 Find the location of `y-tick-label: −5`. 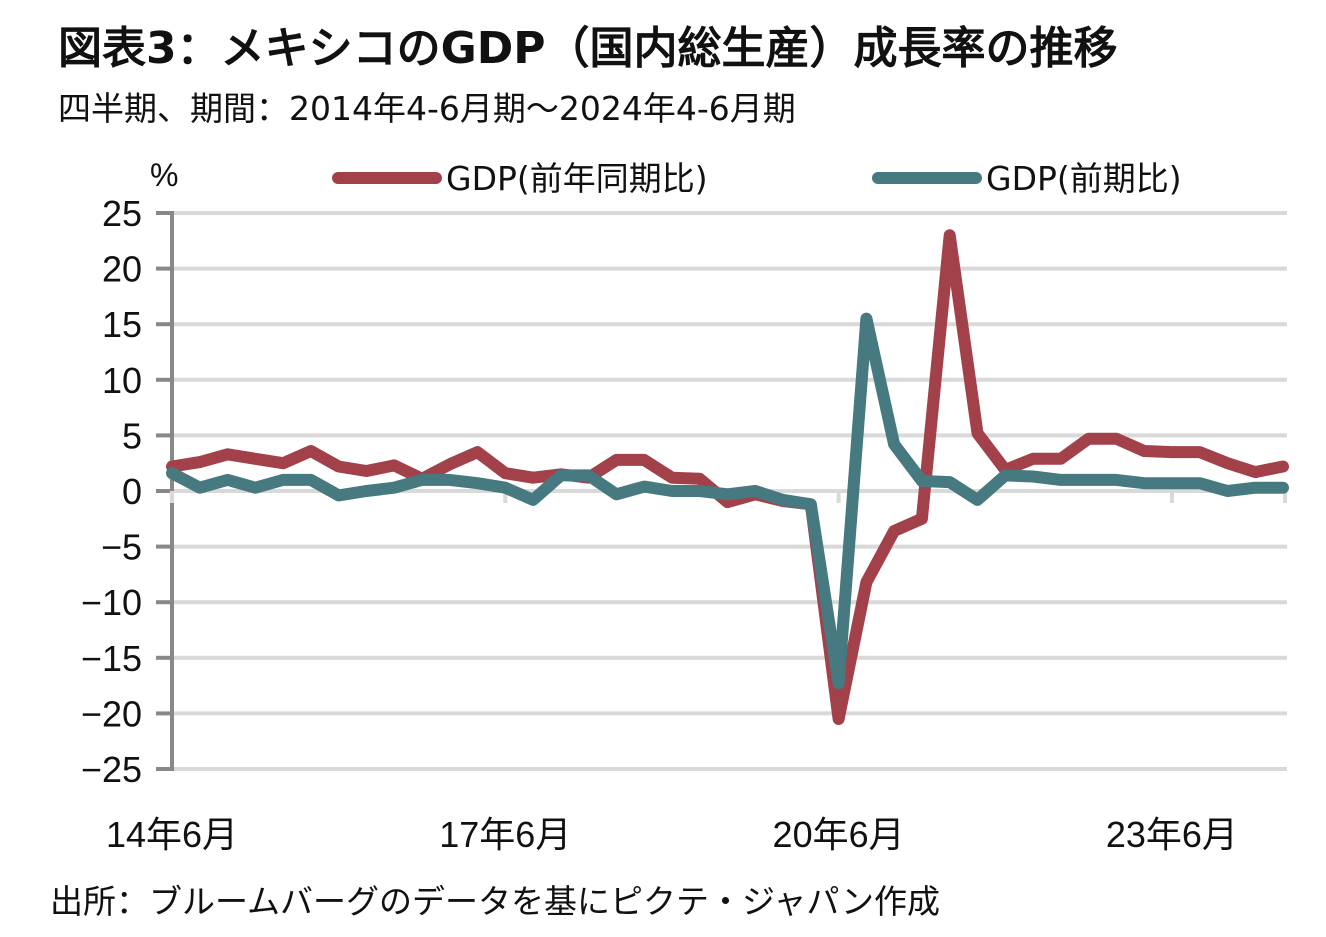

y-tick-label: −5 is located at coordinates (121, 547).